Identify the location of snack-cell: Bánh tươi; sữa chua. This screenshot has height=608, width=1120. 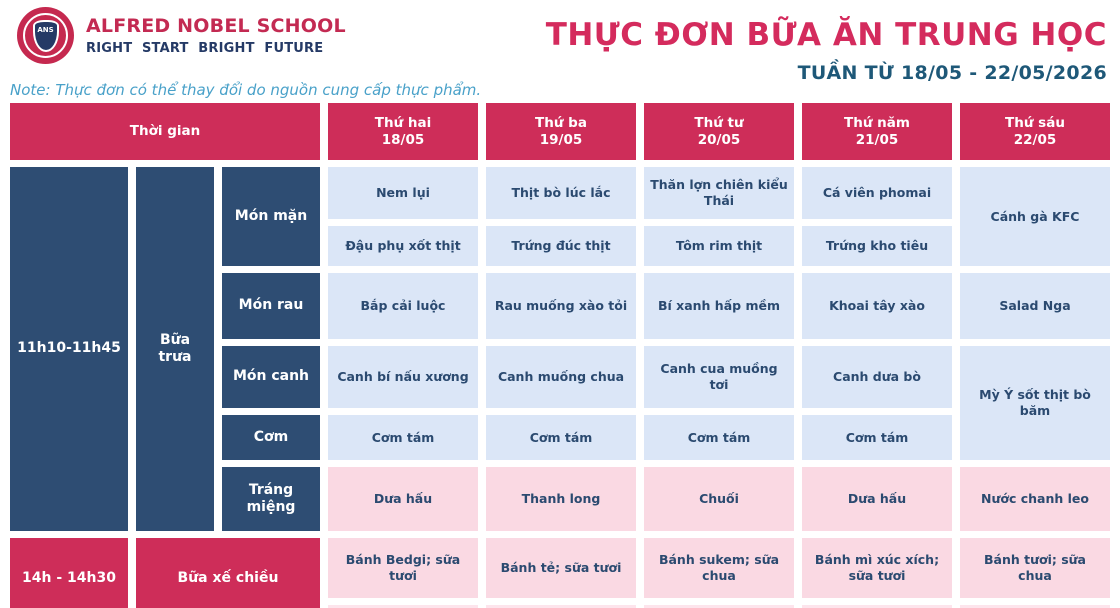
(1035, 568).